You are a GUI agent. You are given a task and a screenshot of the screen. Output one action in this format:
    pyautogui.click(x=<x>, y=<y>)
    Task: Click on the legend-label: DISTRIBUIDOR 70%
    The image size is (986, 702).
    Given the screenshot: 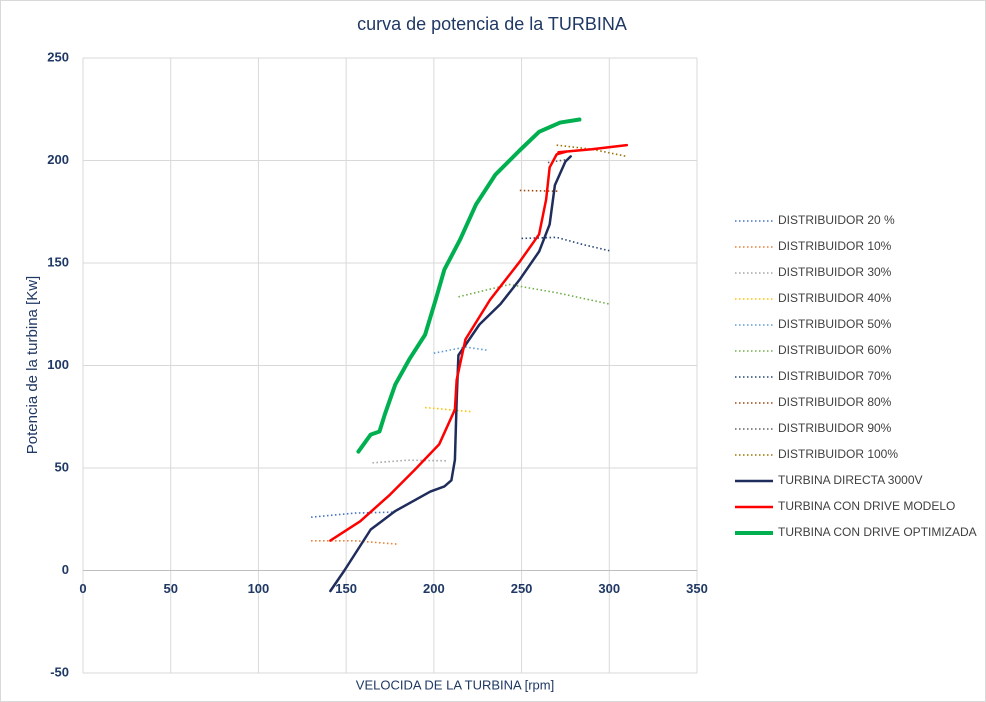 What is the action you would take?
    pyautogui.click(x=835, y=376)
    